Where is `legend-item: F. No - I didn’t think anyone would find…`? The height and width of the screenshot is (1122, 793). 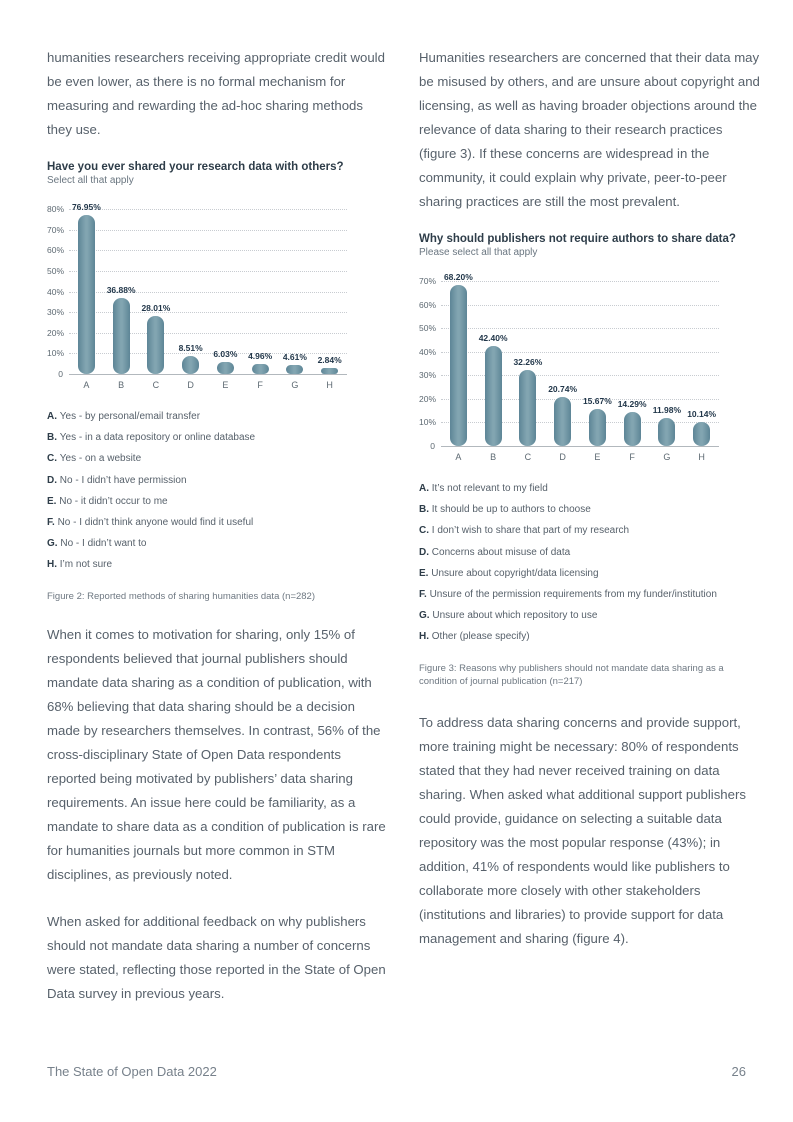 legend-item: F. No - I didn’t think anyone would find… is located at coordinates (150, 523).